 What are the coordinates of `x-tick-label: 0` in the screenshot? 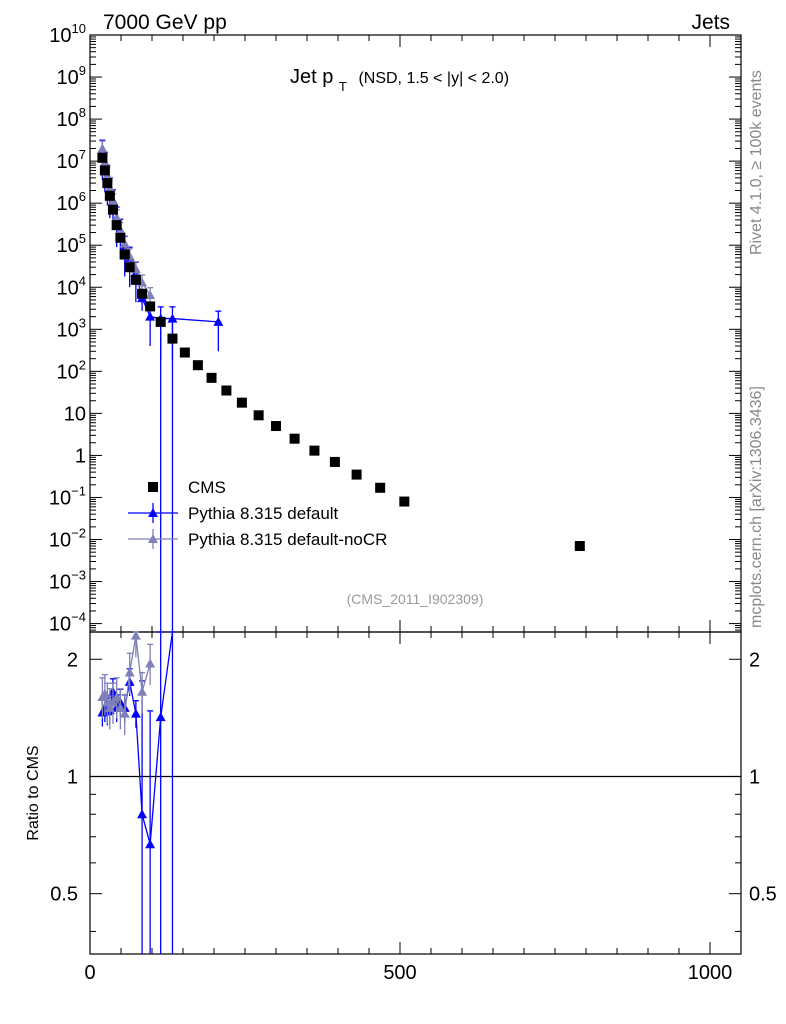 It's located at (89, 973).